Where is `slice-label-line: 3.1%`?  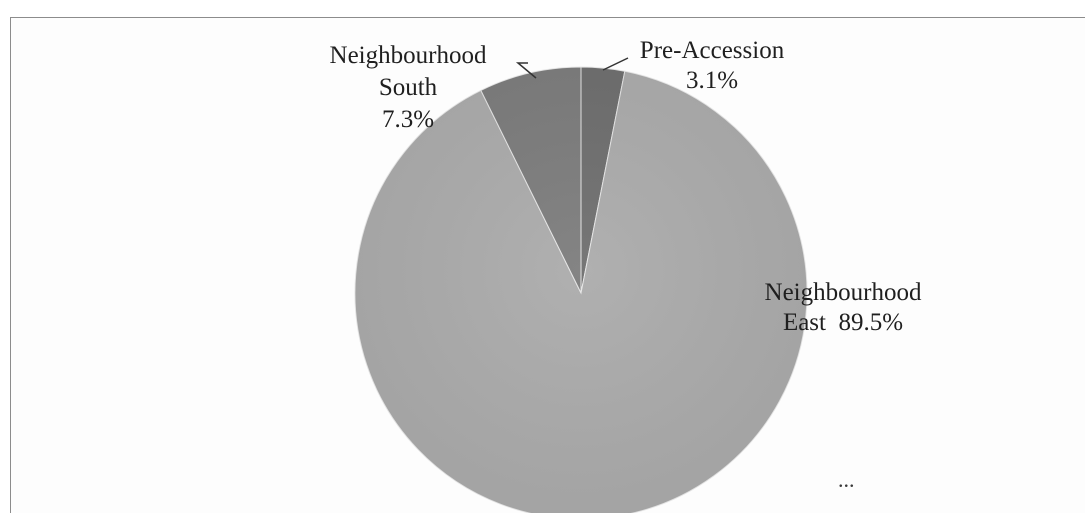
slice-label-line: 3.1% is located at coordinates (712, 80).